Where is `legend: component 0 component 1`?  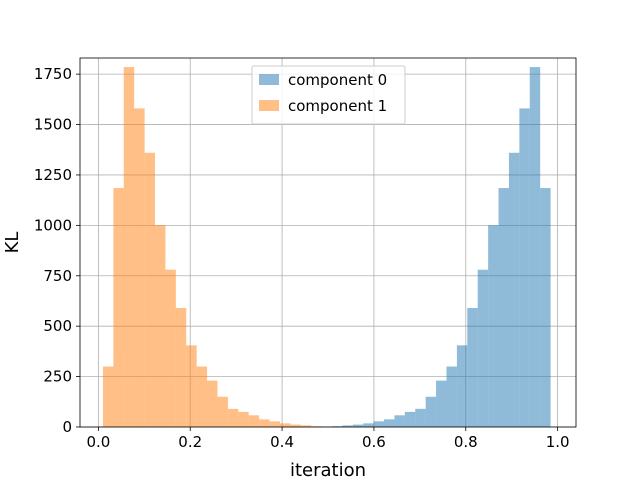 legend: component 0 component 1 is located at coordinates (328, 95).